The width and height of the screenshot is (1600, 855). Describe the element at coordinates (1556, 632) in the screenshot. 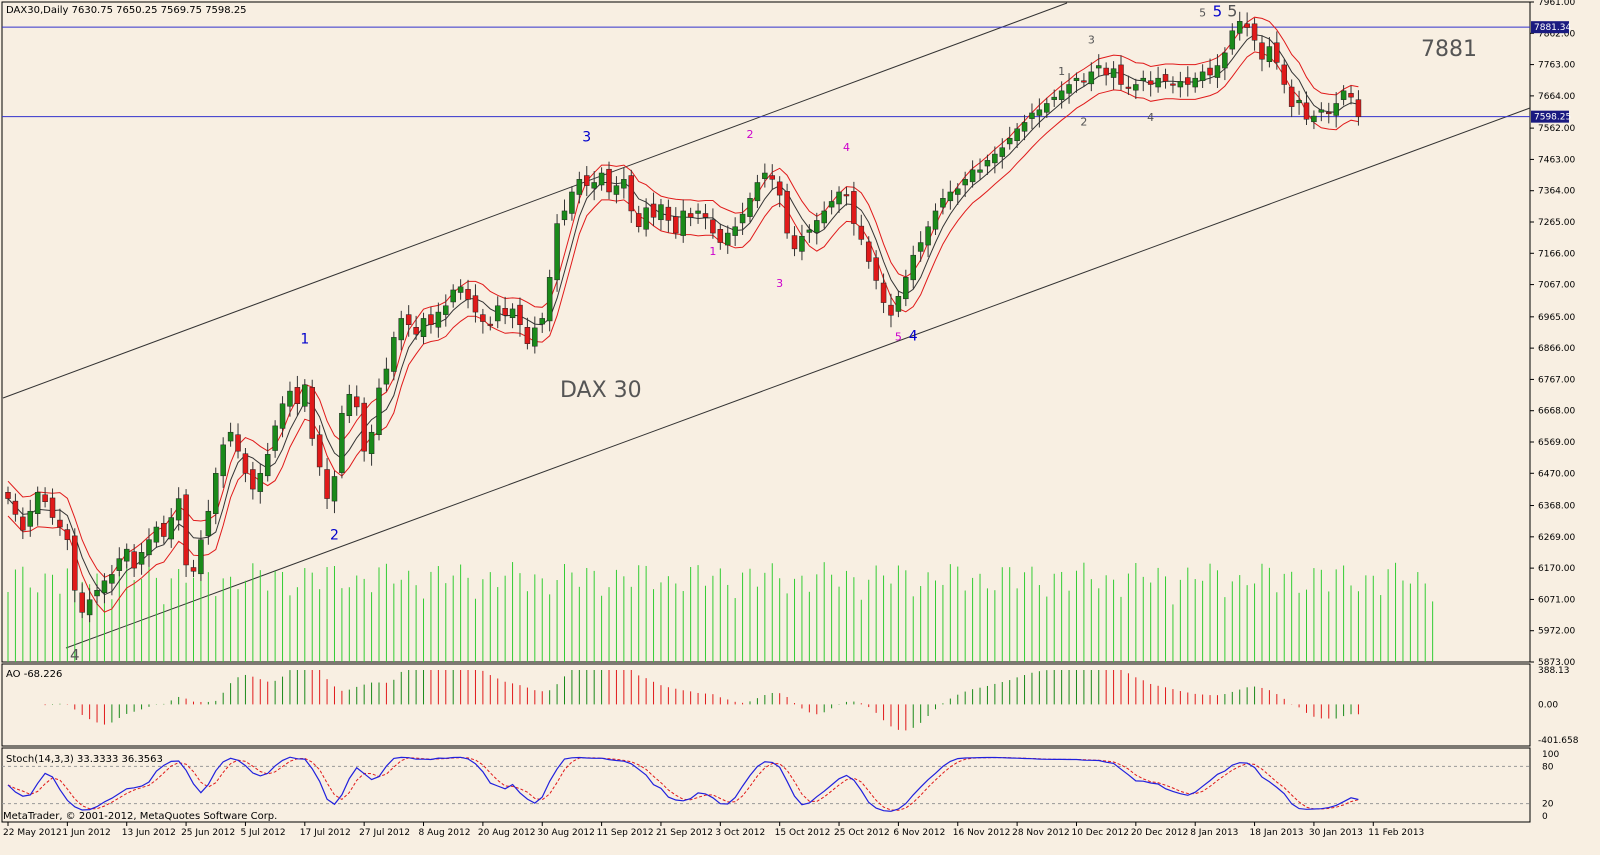

I see `price-tick-label: 5972.00` at that location.